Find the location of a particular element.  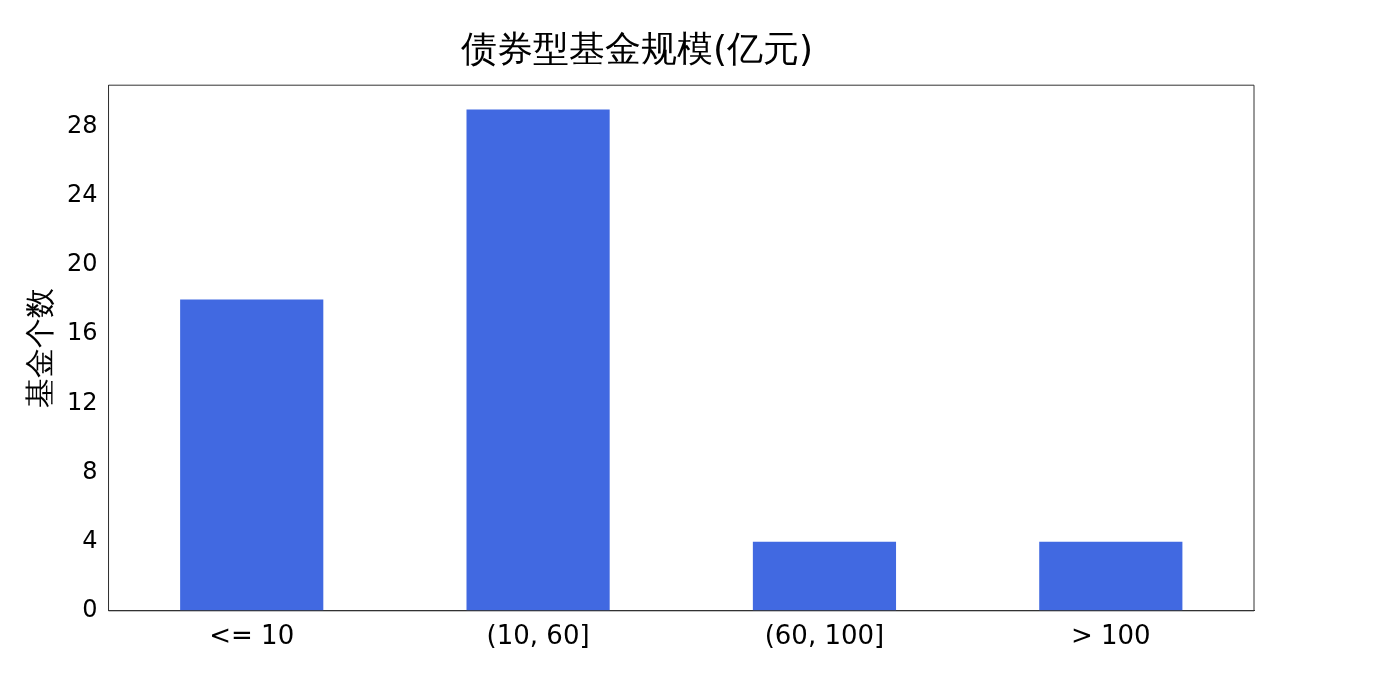

y-tick-label: 20 is located at coordinates (82, 263).